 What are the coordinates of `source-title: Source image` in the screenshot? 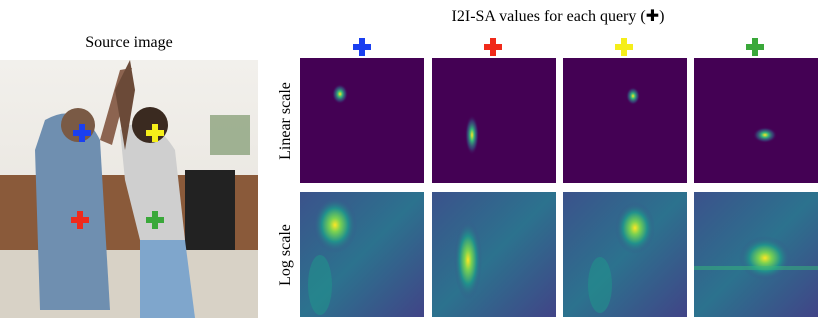 It's located at (129, 42).